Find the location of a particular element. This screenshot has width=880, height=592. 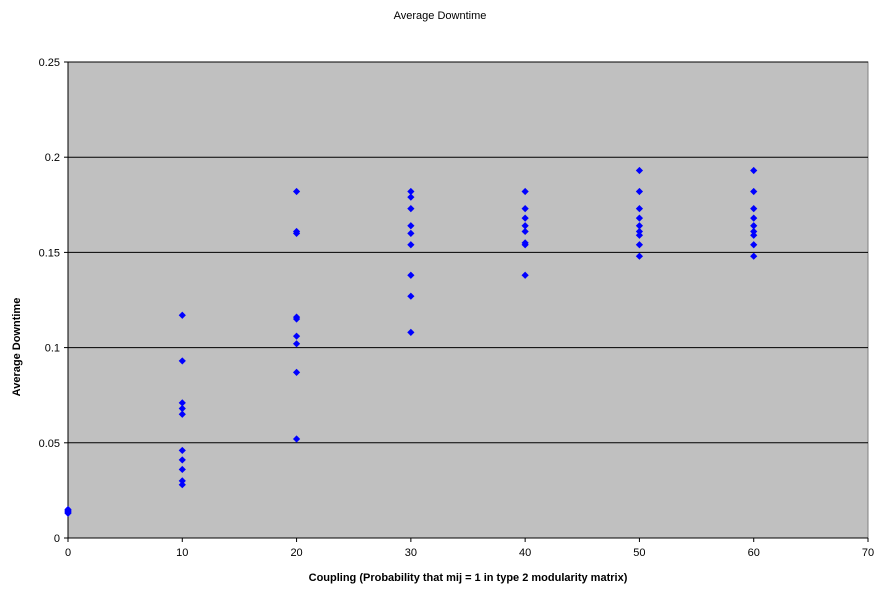

x-tick-label-4: 40 is located at coordinates (525, 553).